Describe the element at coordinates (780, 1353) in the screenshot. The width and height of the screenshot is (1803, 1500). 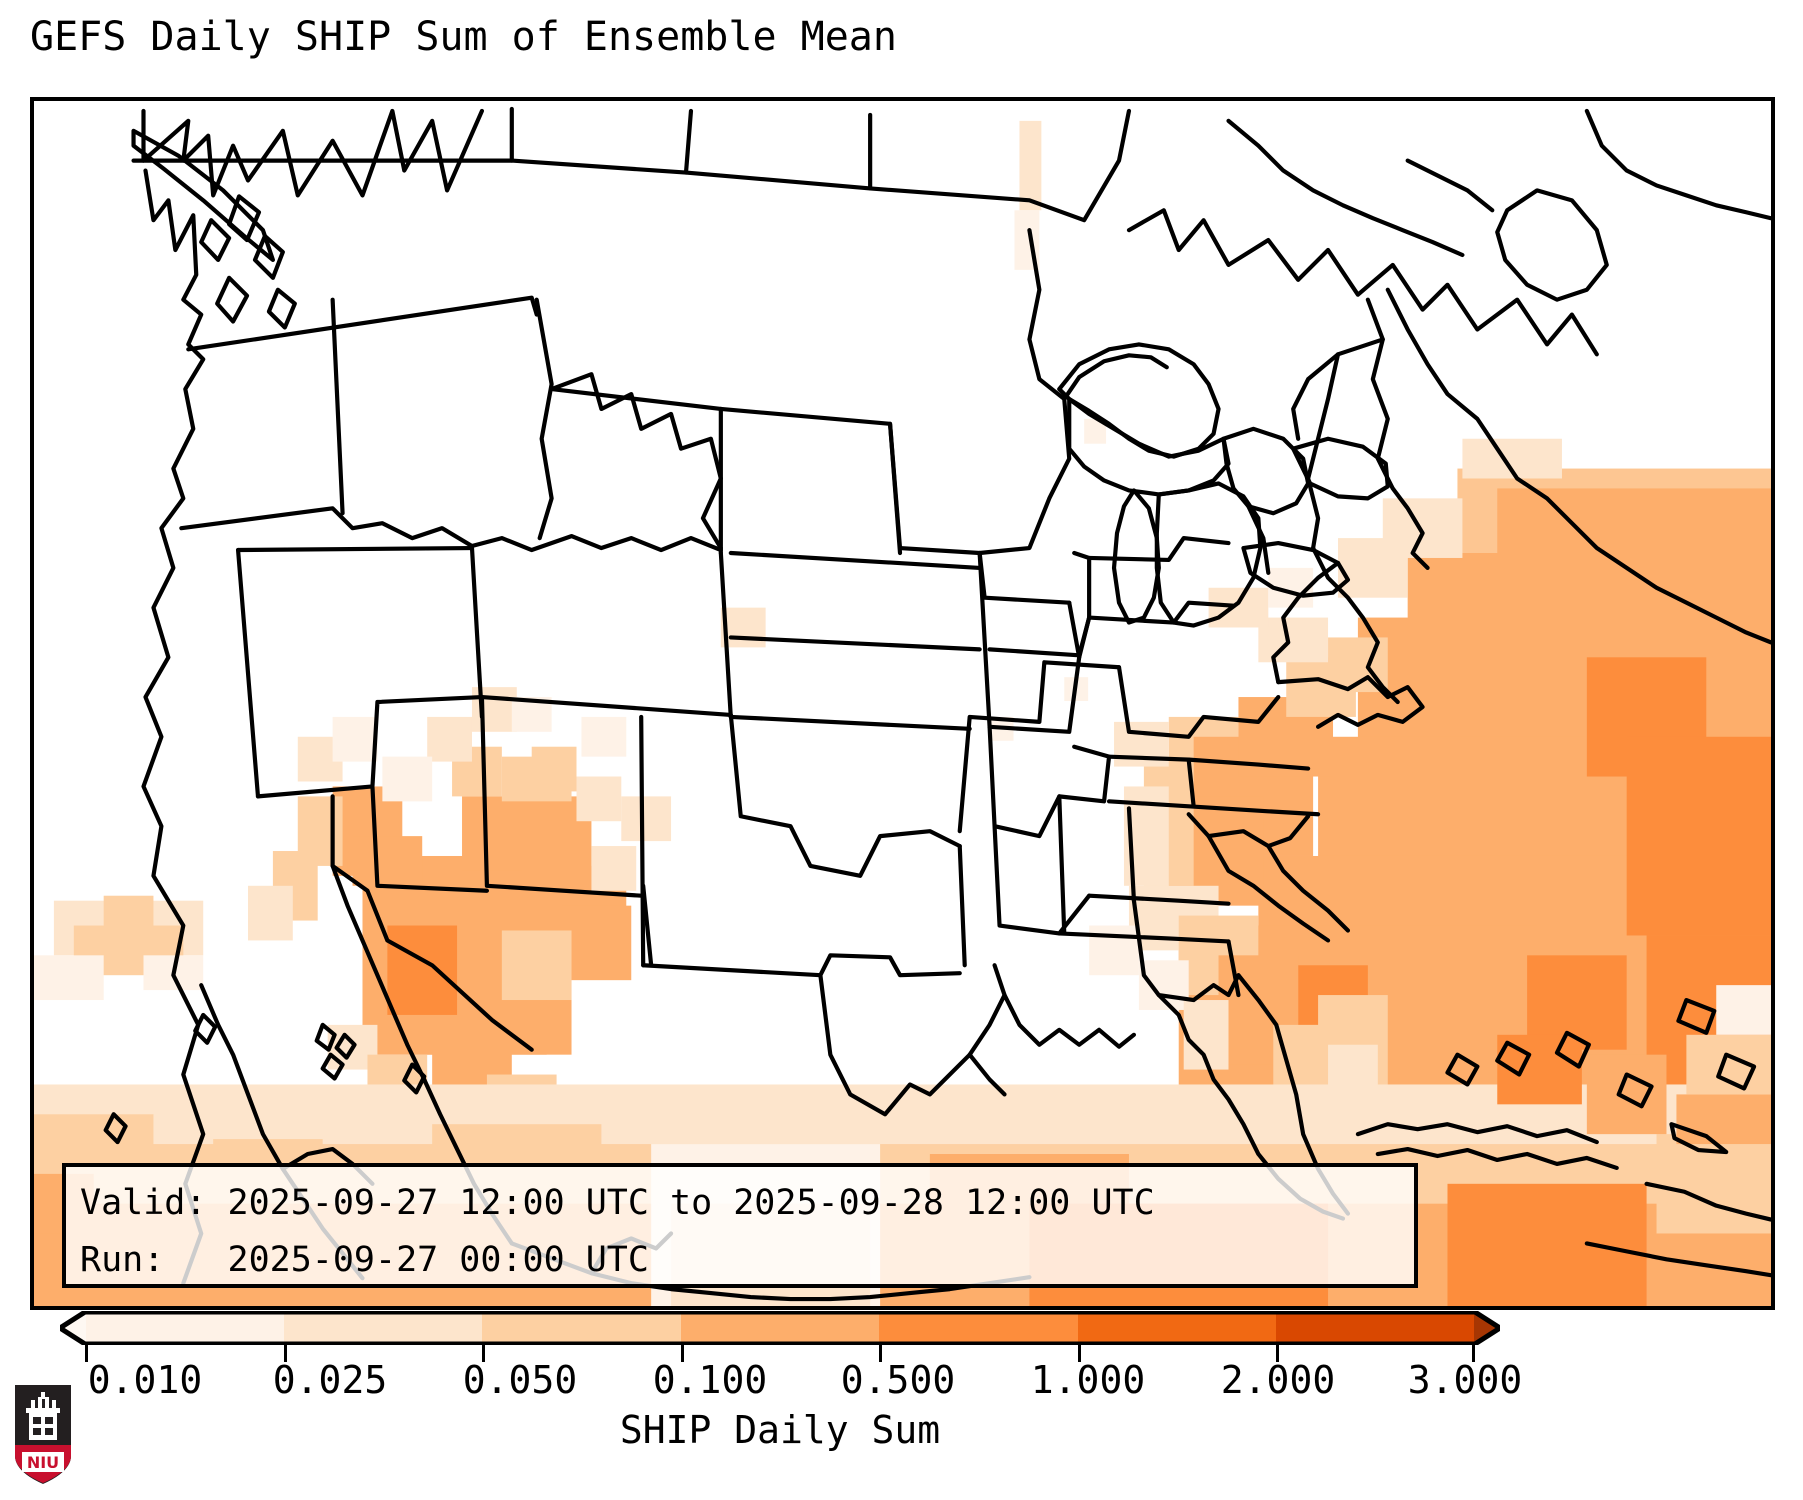
I see `colorbar-ticks` at that location.